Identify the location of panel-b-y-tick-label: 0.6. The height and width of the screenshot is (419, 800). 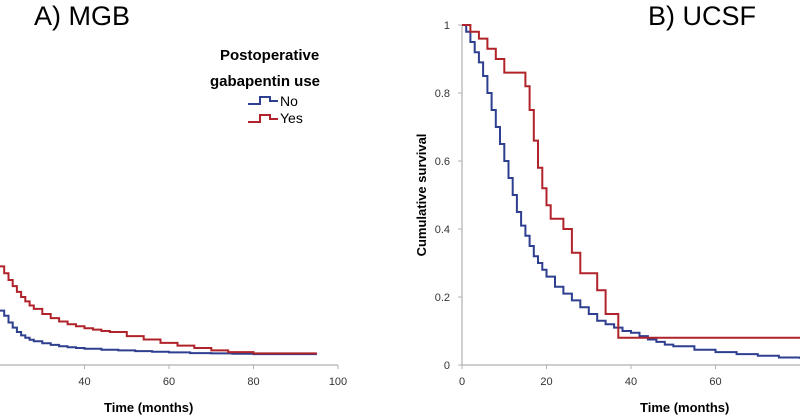
(442, 162).